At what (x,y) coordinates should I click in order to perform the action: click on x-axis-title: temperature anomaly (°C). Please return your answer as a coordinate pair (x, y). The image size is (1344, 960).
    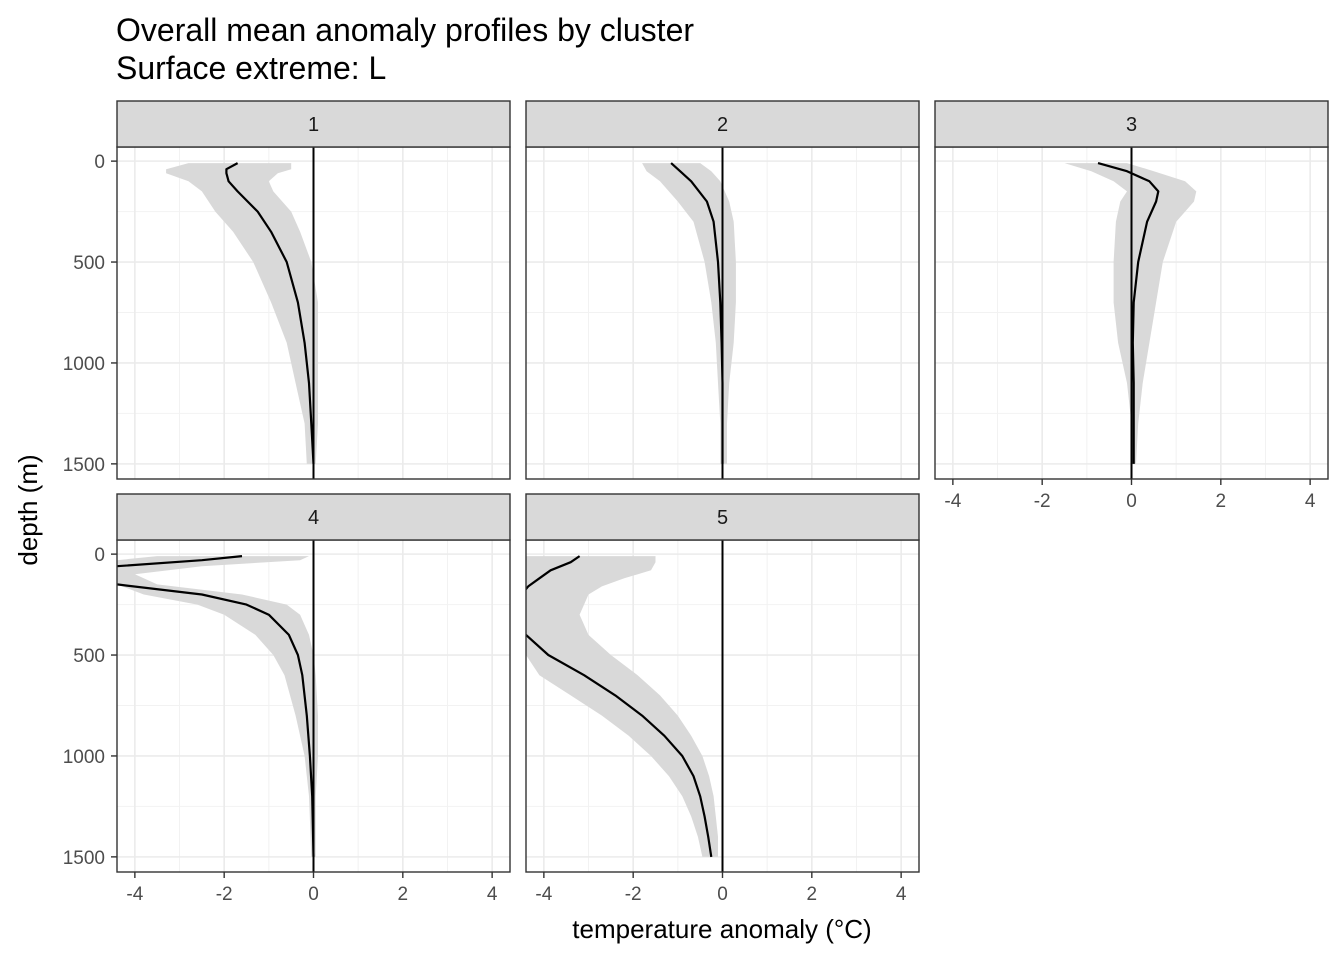
    Looking at the image, I should click on (721, 929).